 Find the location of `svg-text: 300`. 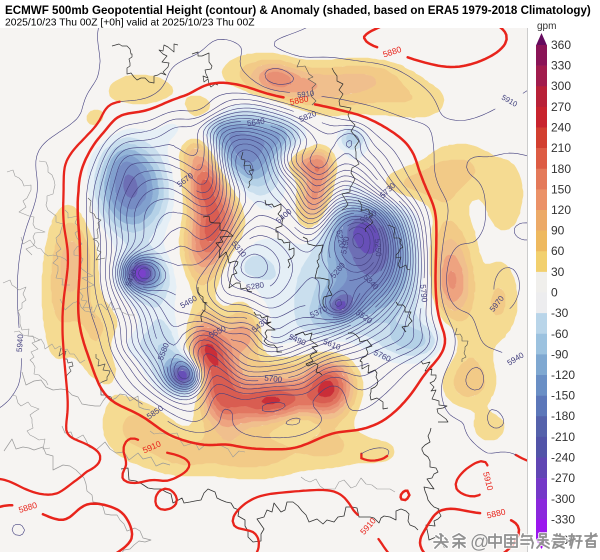

svg-text: 300 is located at coordinates (561, 86).